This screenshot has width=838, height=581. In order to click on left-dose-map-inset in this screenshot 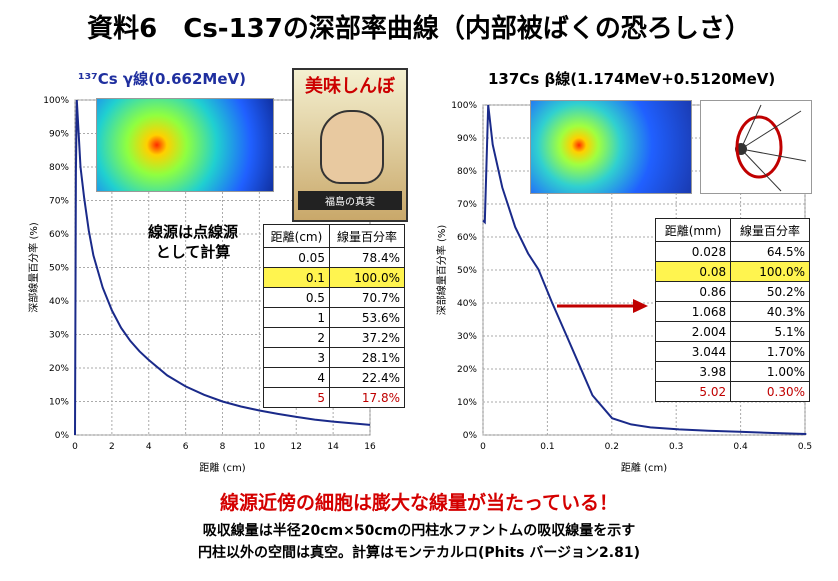, I will do `click(185, 145)`.